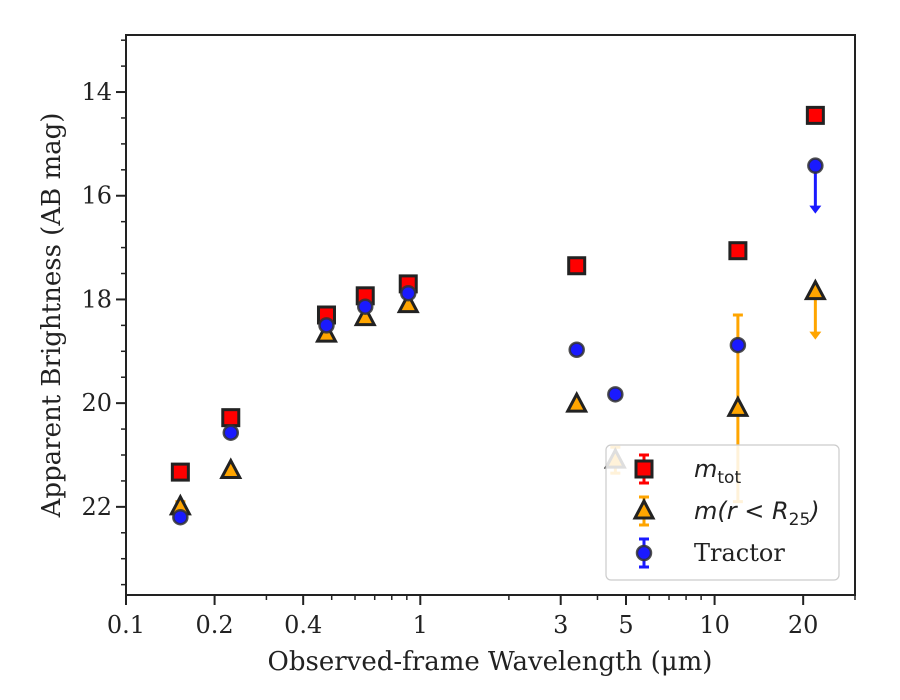 This screenshot has width=900, height=700. What do you see at coordinates (126, 625) in the screenshot?
I see `x-tick-label-0: 0.1` at bounding box center [126, 625].